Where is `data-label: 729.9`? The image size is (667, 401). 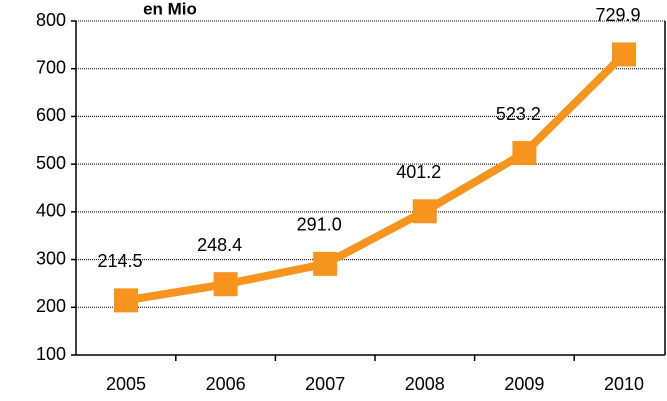
data-label: 729.9 is located at coordinates (617, 15).